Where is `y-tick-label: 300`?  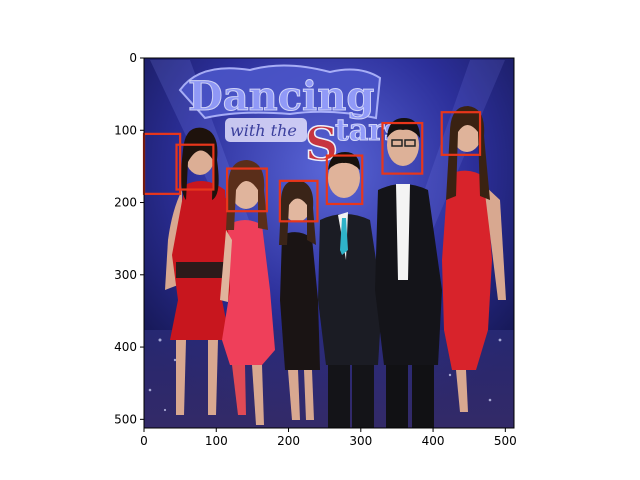 y-tick-label: 300 is located at coordinates (125, 275).